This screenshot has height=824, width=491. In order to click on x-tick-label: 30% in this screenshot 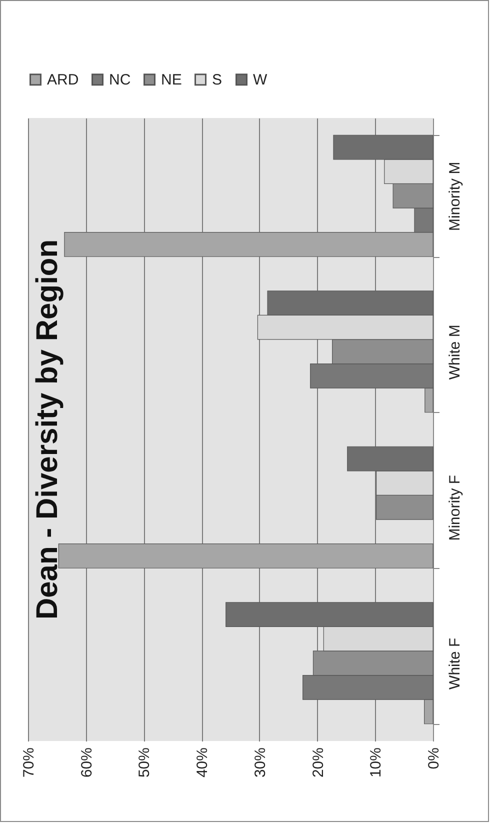, I will do `click(260, 763)`.